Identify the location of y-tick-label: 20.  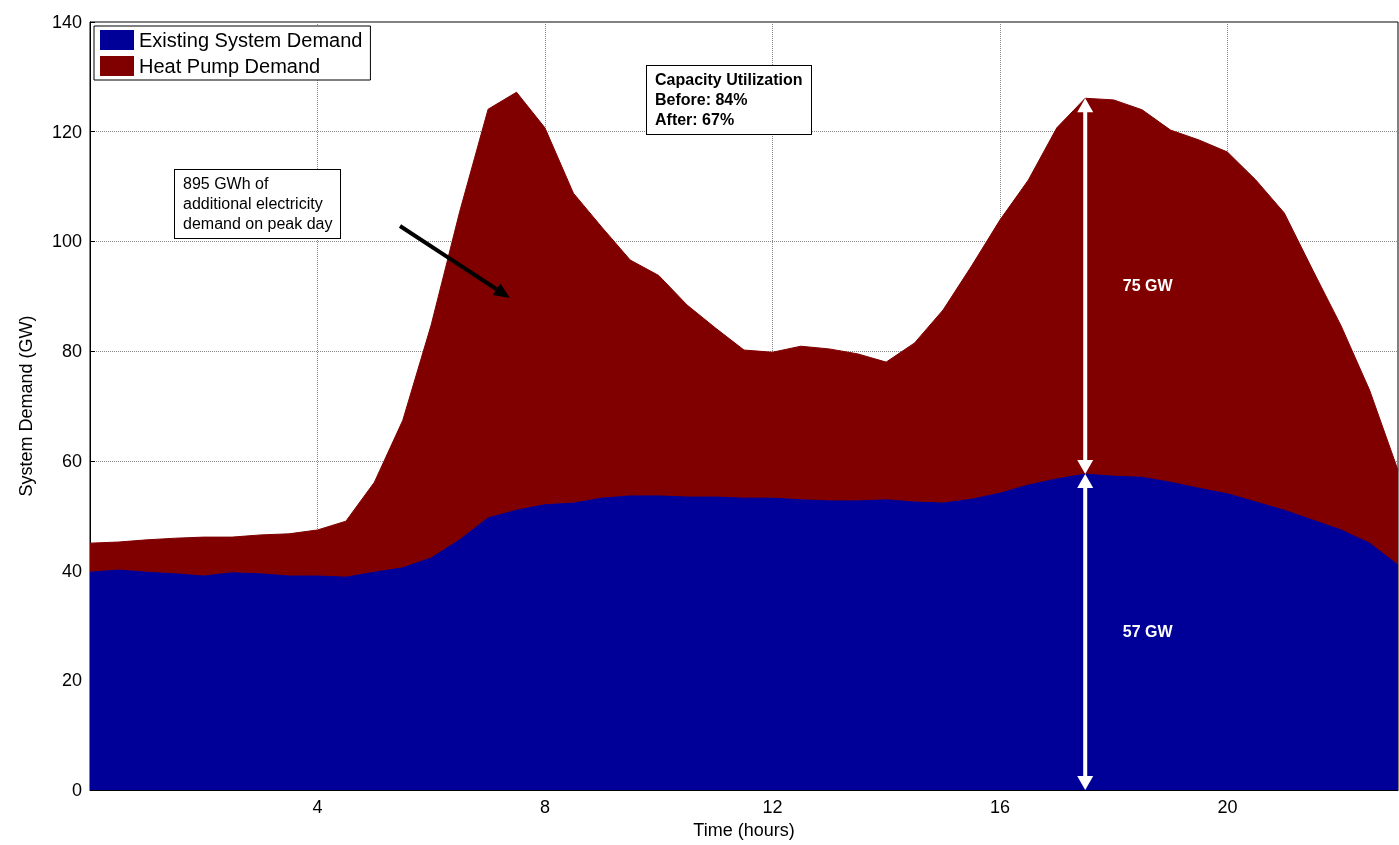
(71, 680).